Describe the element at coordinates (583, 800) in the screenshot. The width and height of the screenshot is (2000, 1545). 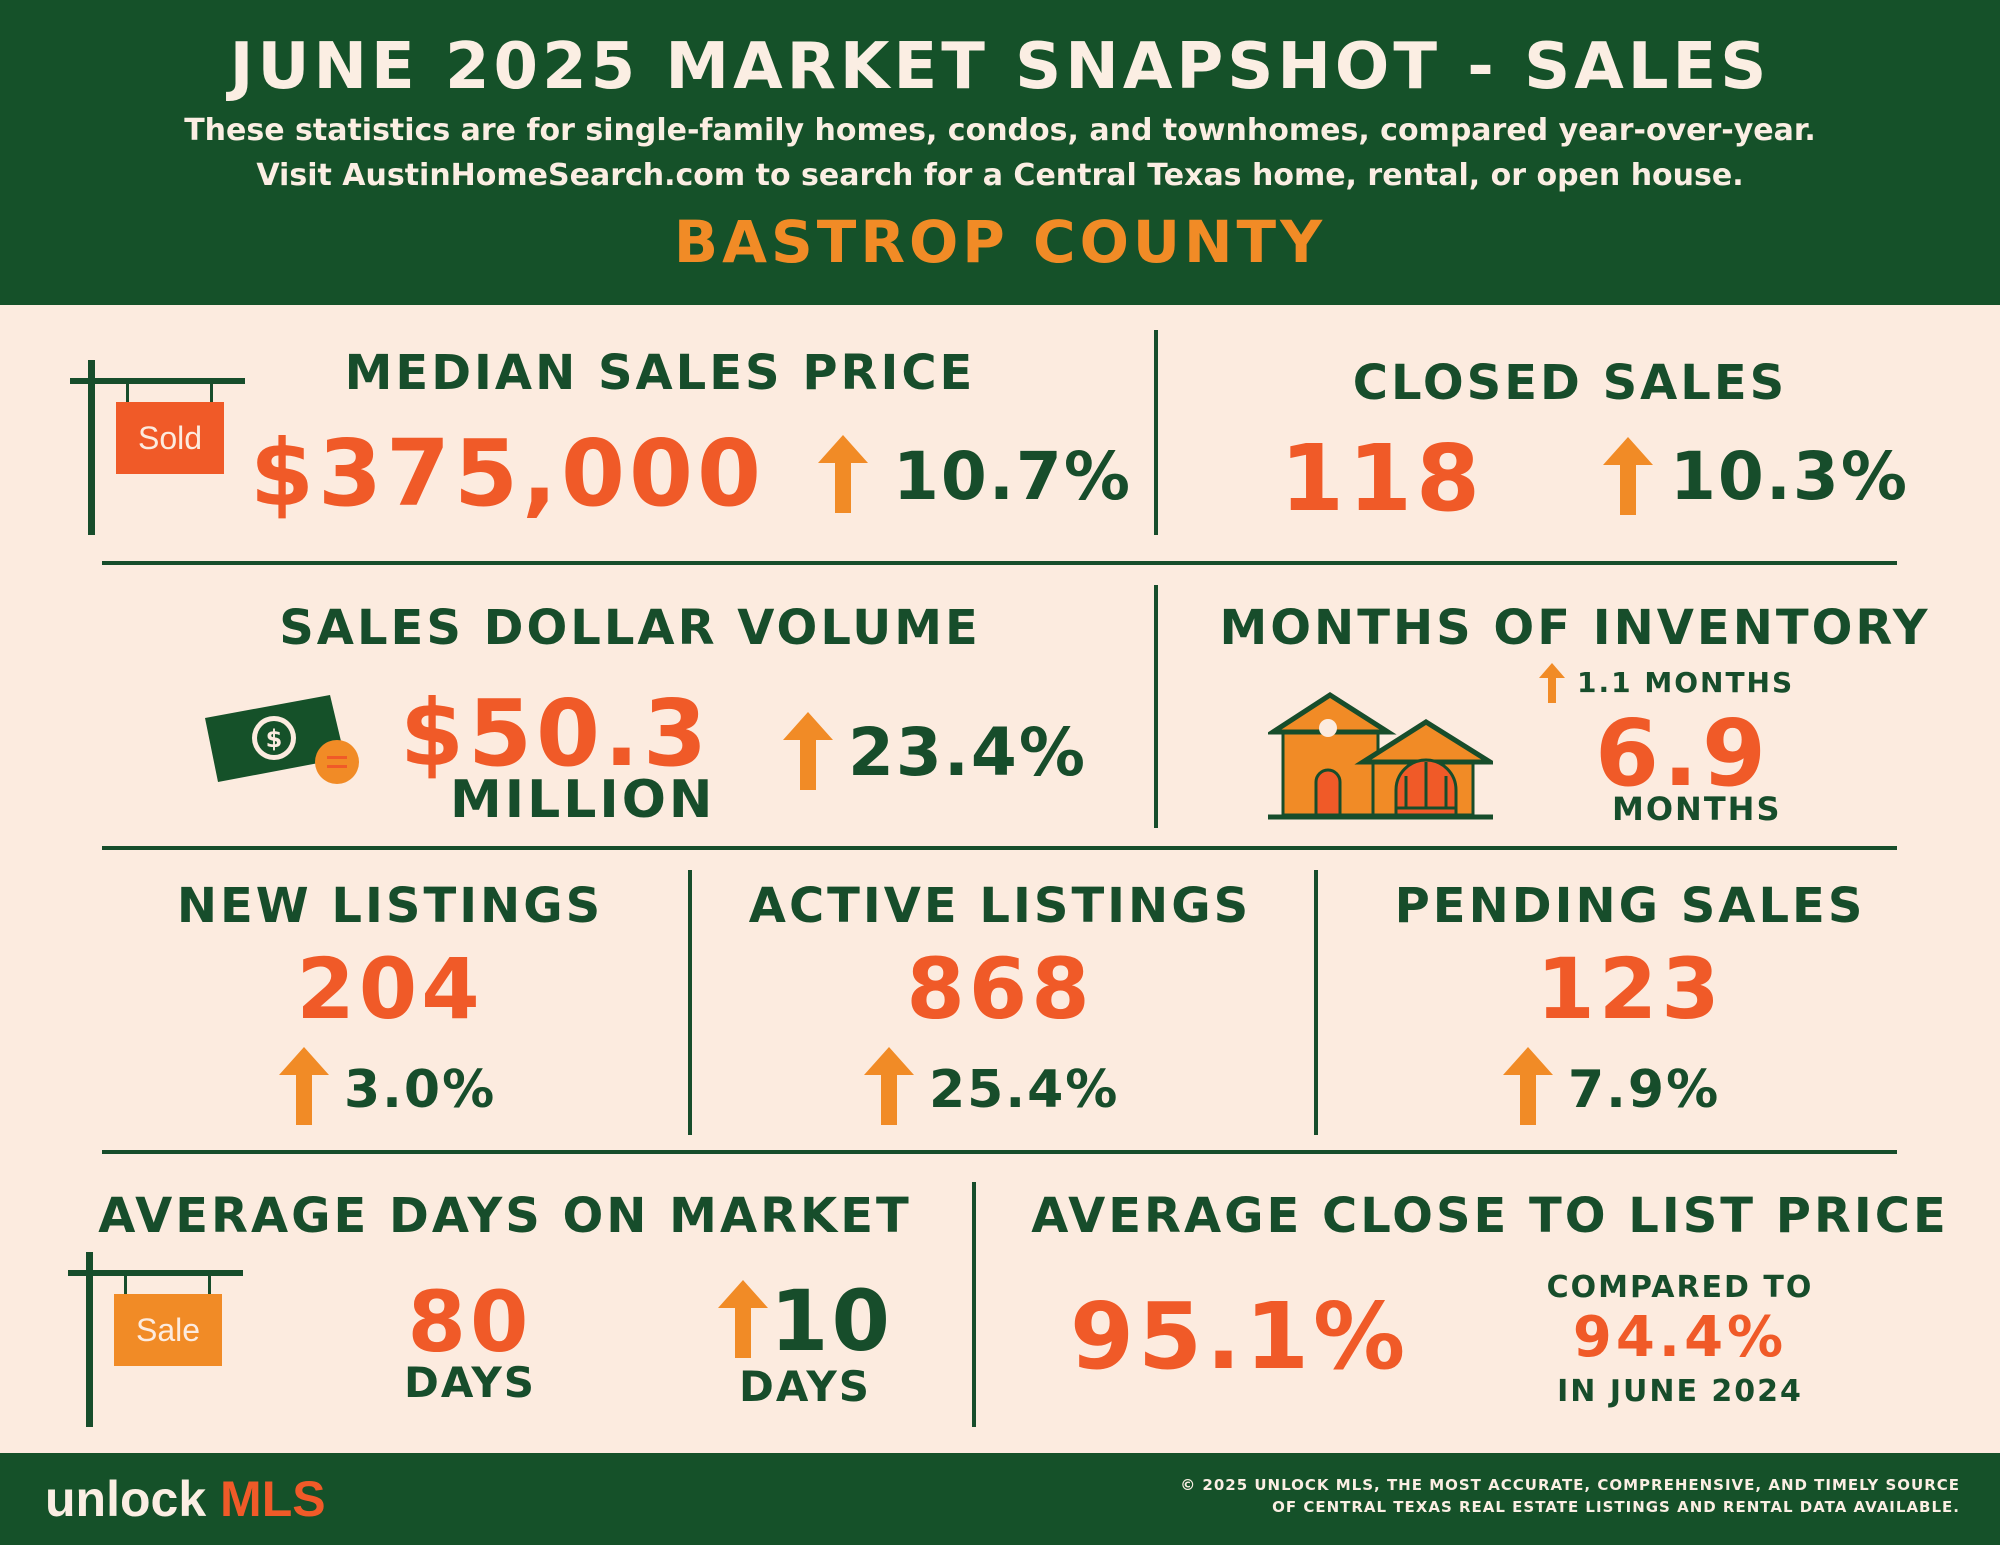
I see `sales-dollar-volume-unit: MILLION` at that location.